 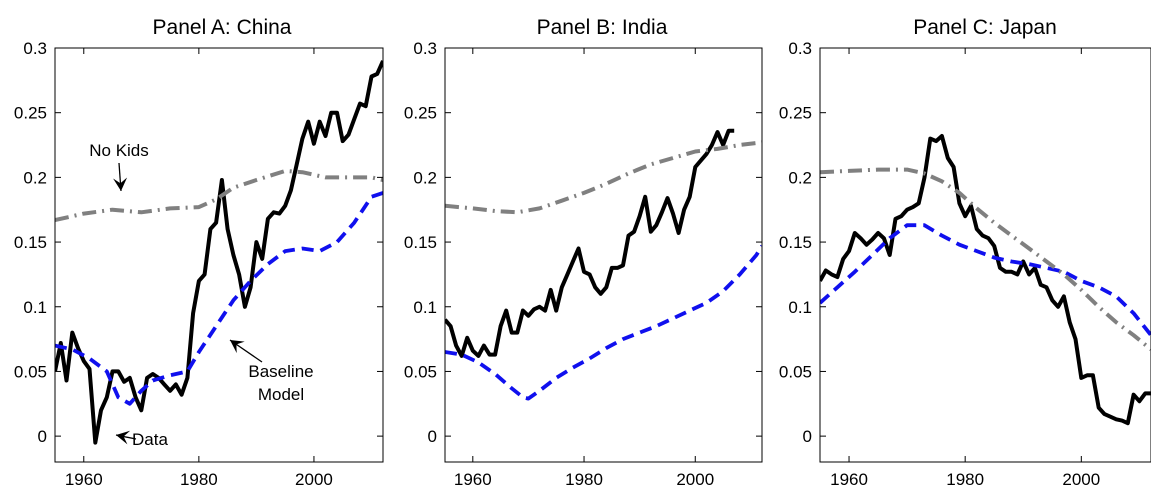 What do you see at coordinates (222, 27) in the screenshot?
I see `panel-title: Panel A: China` at bounding box center [222, 27].